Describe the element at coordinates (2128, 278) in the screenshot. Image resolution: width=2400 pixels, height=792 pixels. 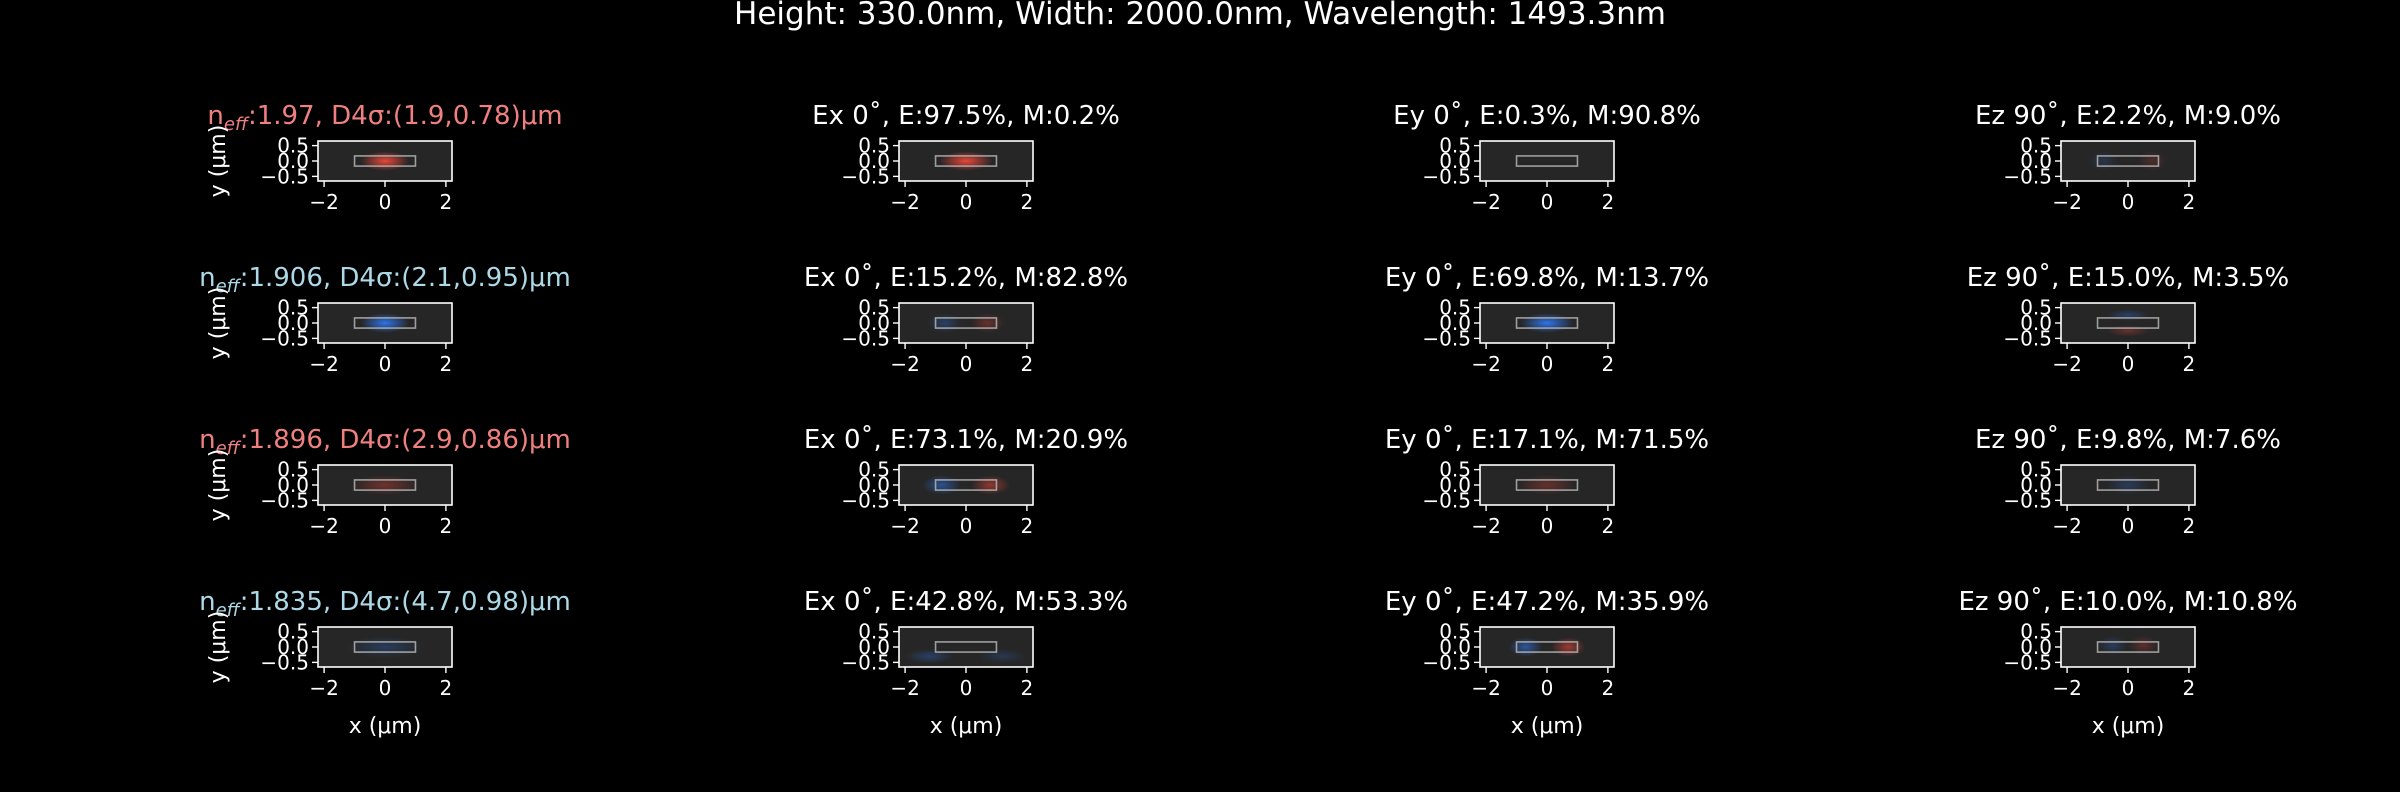
I see `component-title: Ez 90˚, E:15.0%, M:3.5%` at that location.